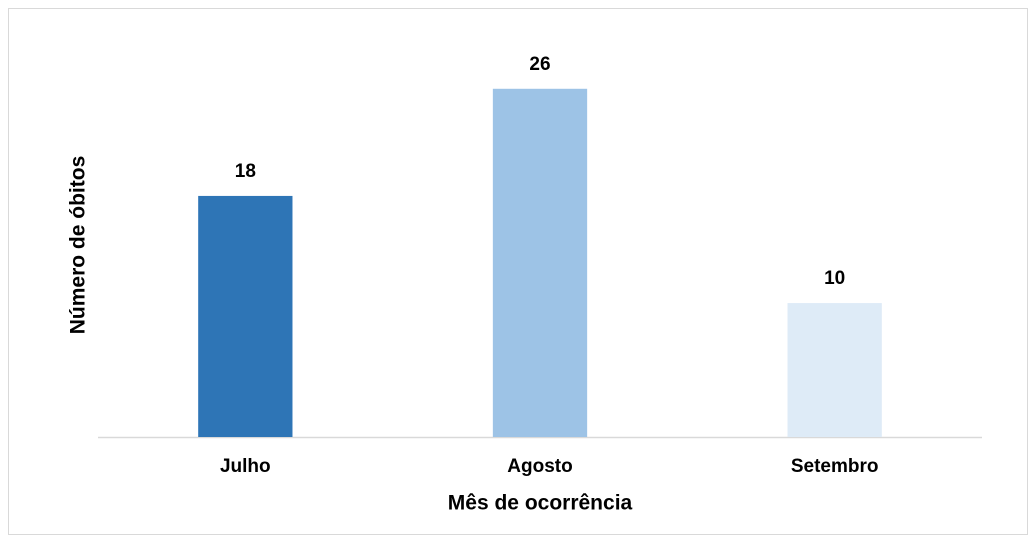  What do you see at coordinates (245, 466) in the screenshot?
I see `x-tick-label: Julho` at bounding box center [245, 466].